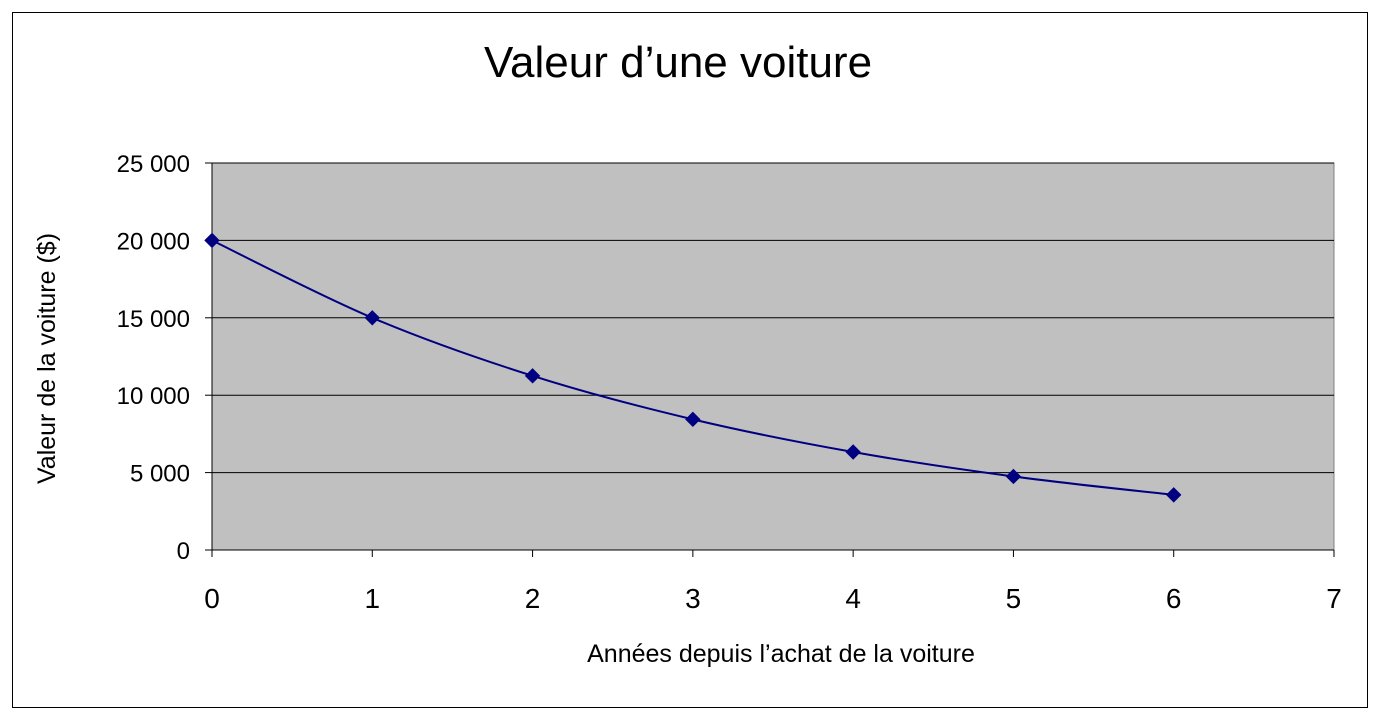  I want to click on y-tick-labels: 0 5 000 10 000 15 000 20 000 25 000, so click(153, 358).